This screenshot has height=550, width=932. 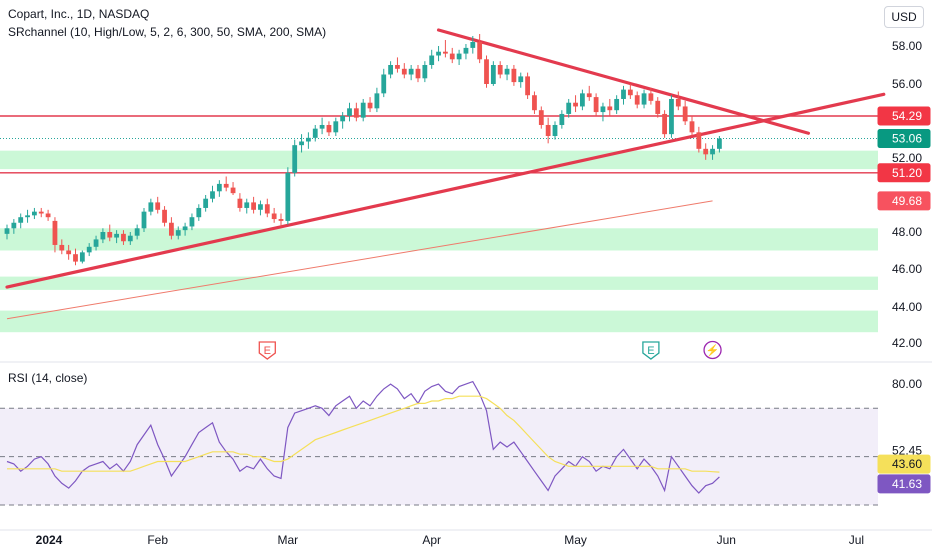 I want to click on rsi-tick-label: 80.00, so click(x=907, y=384).